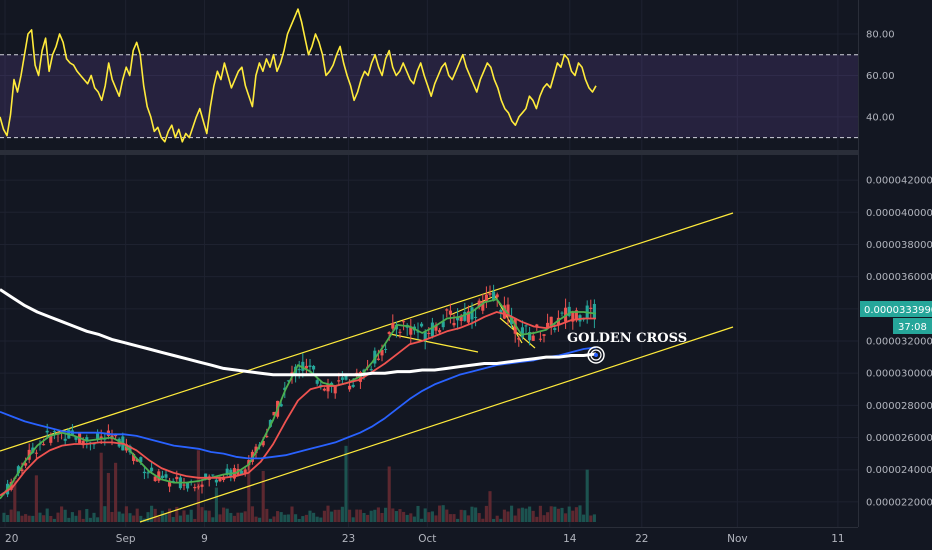  I want to click on cross-marker-dot, so click(596, 355).